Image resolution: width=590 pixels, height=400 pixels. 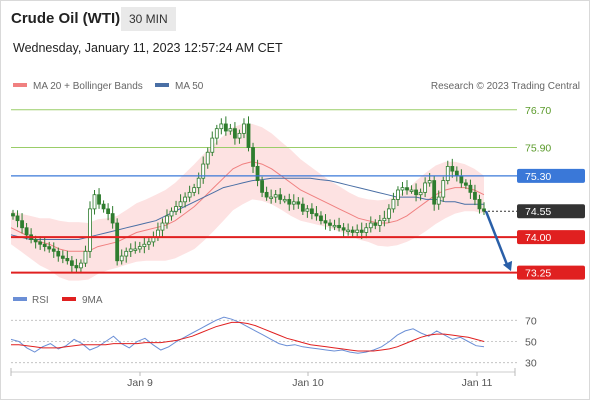 I want to click on projection-arrow-head, so click(x=507, y=266).